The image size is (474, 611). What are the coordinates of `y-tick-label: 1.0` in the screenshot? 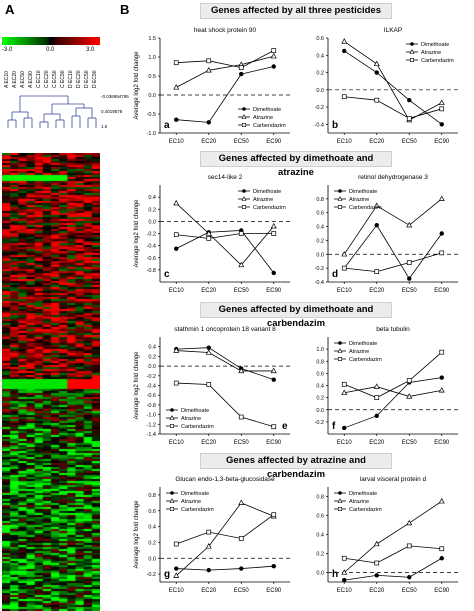 It's located at (320, 350).